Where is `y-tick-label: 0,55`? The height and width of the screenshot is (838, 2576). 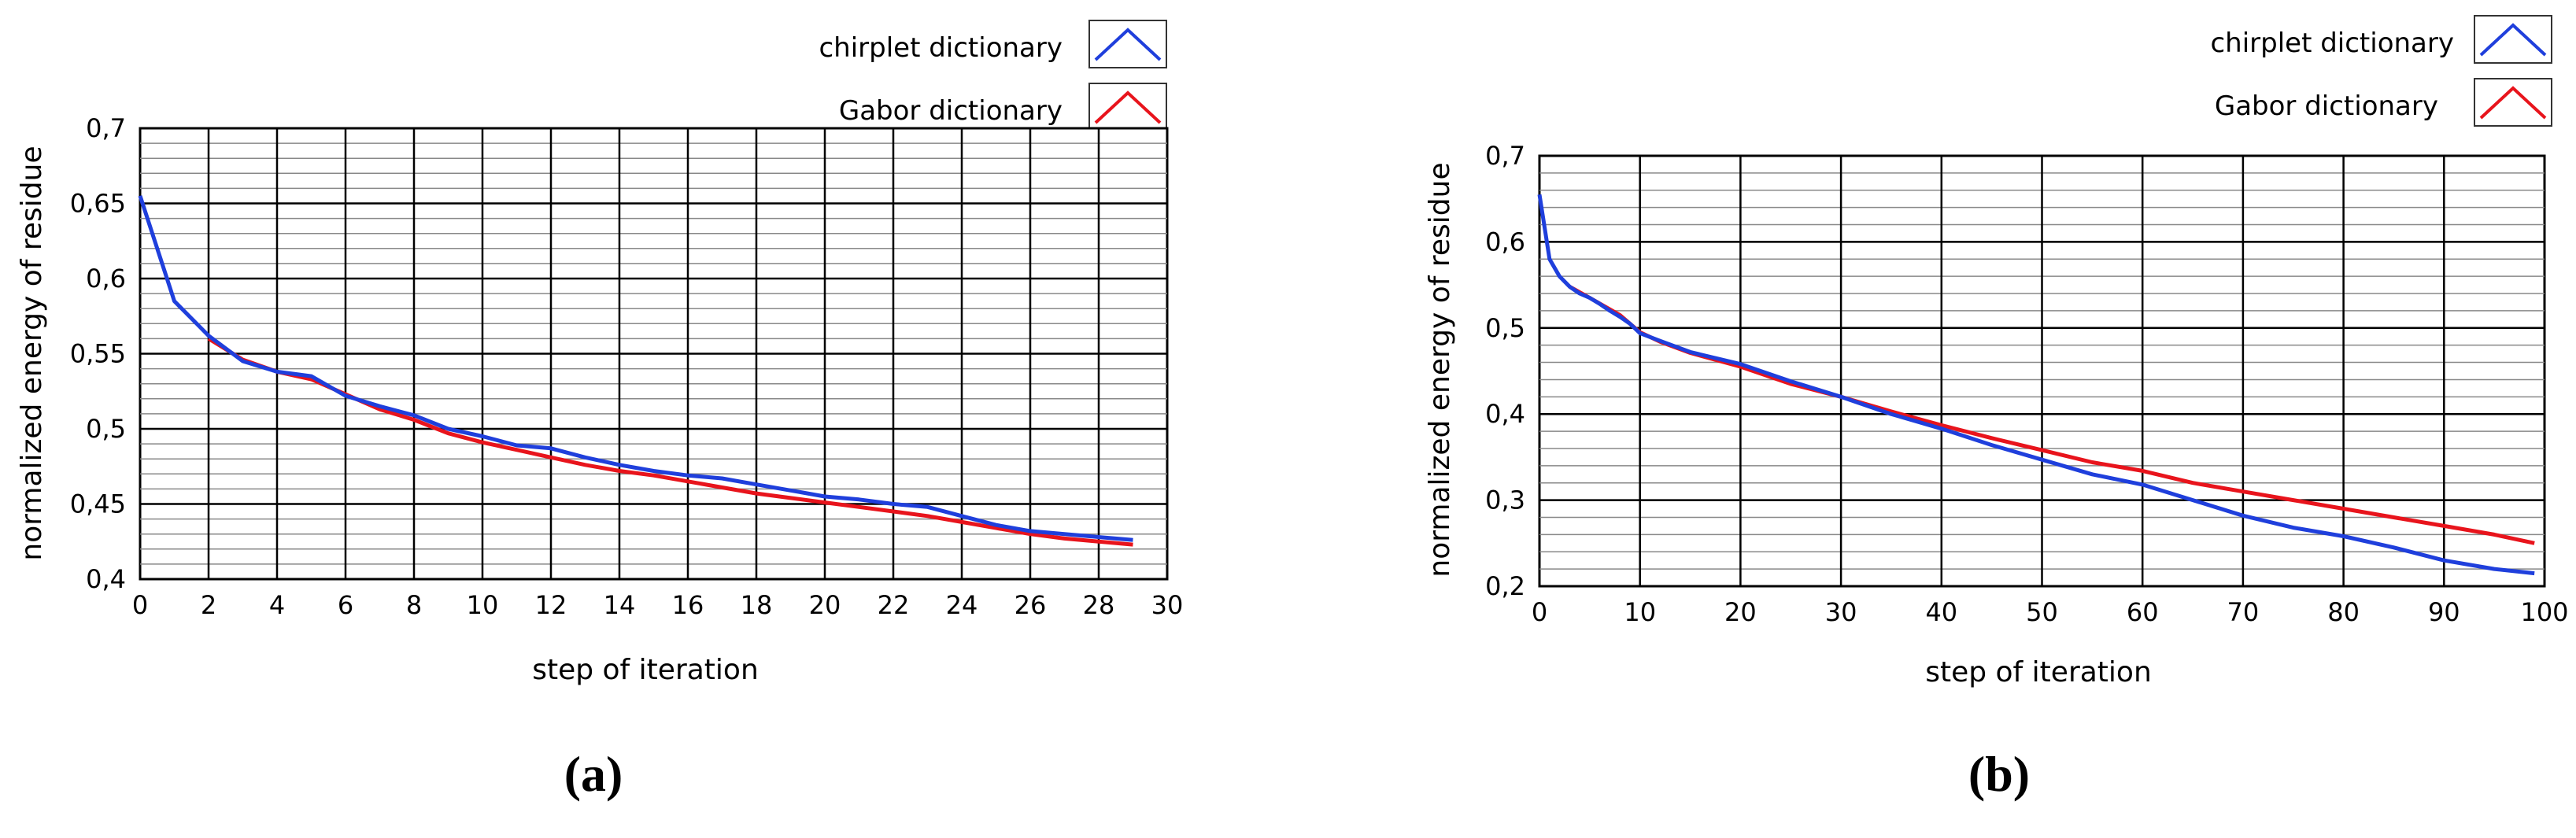
y-tick-label: 0,55 is located at coordinates (98, 354).